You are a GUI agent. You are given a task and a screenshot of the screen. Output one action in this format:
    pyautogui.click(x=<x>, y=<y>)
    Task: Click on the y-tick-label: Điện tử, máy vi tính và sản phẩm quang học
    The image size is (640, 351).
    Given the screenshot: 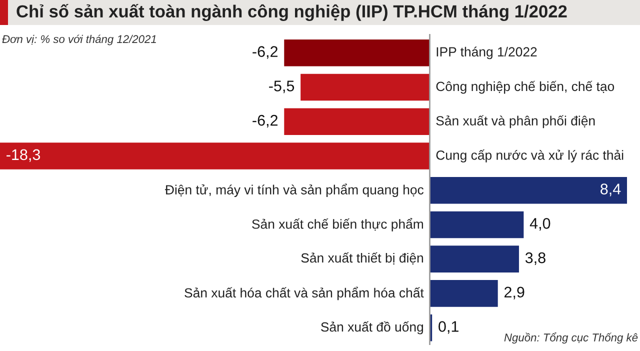 What is the action you would take?
    pyautogui.click(x=294, y=191)
    